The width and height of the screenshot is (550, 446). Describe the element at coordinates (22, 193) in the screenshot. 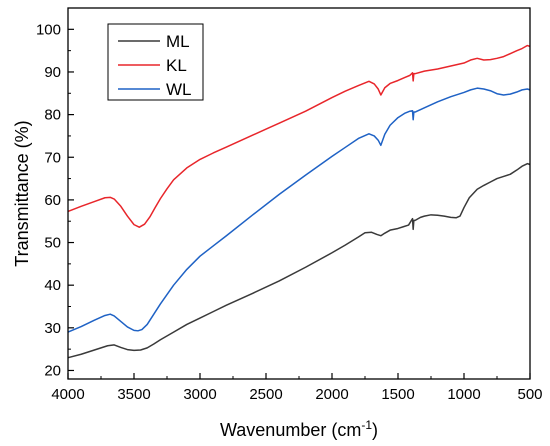

I see `y-axis-title: Transmittance (%)` at that location.